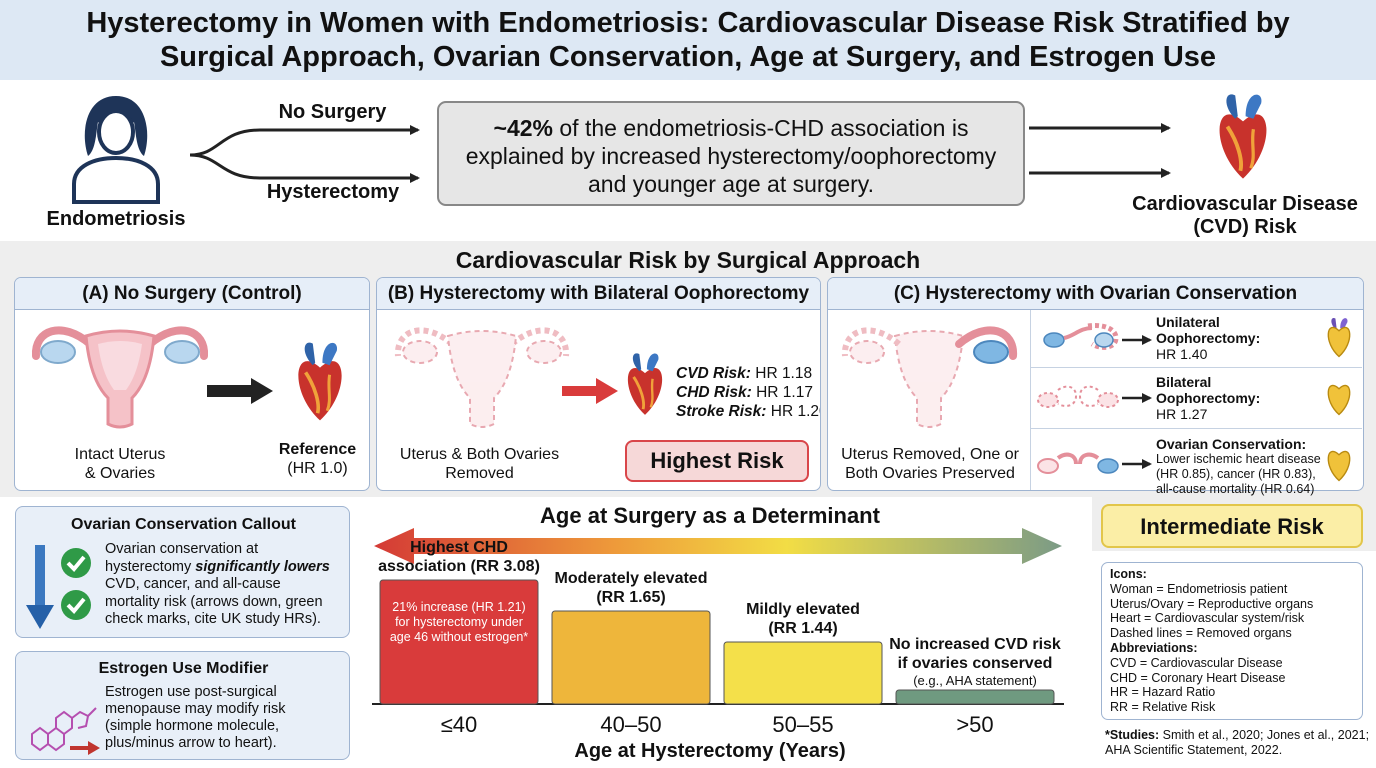 The image size is (1376, 768). What do you see at coordinates (183, 524) in the screenshot?
I see `ovarian-callout-title: Ovarian Conservation Callout` at bounding box center [183, 524].